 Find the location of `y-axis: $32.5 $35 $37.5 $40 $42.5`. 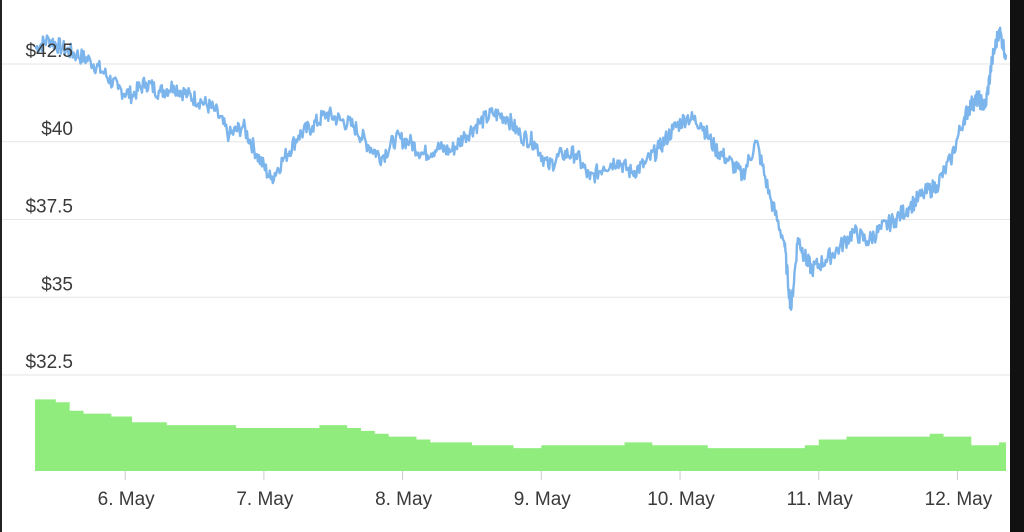

y-axis: $32.5 $35 $37.5 $40 $42.5 is located at coordinates (49, 207).